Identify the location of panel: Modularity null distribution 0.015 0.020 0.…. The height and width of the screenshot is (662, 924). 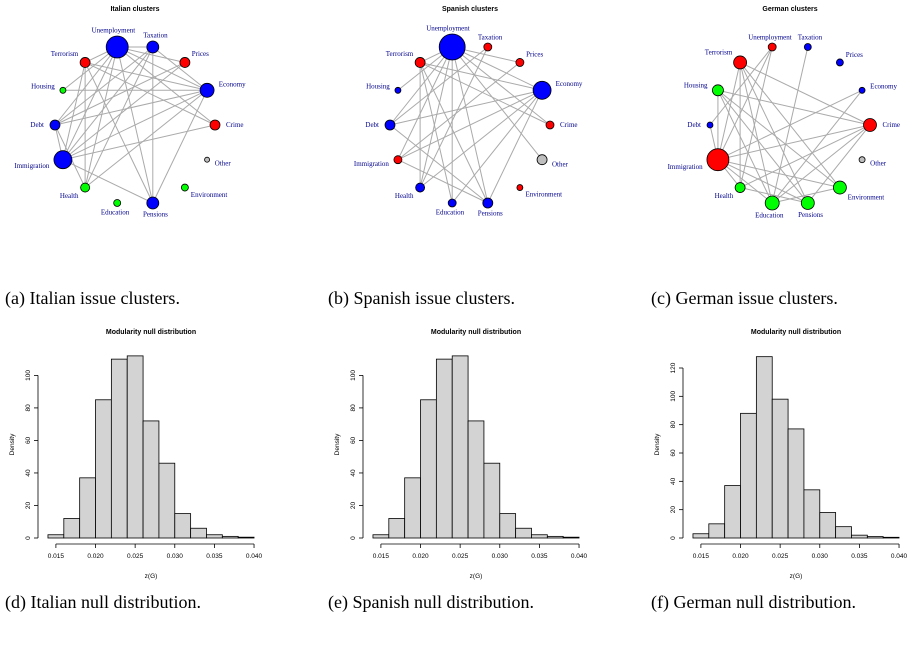
(781, 454).